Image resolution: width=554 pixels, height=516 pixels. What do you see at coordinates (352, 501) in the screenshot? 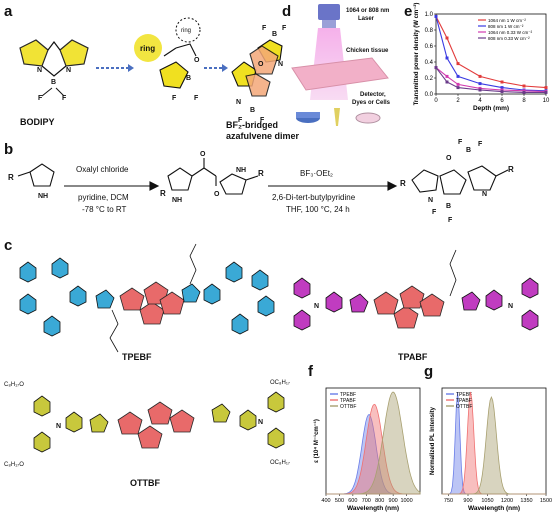
I see `x-tick-label: 600` at bounding box center [352, 501].